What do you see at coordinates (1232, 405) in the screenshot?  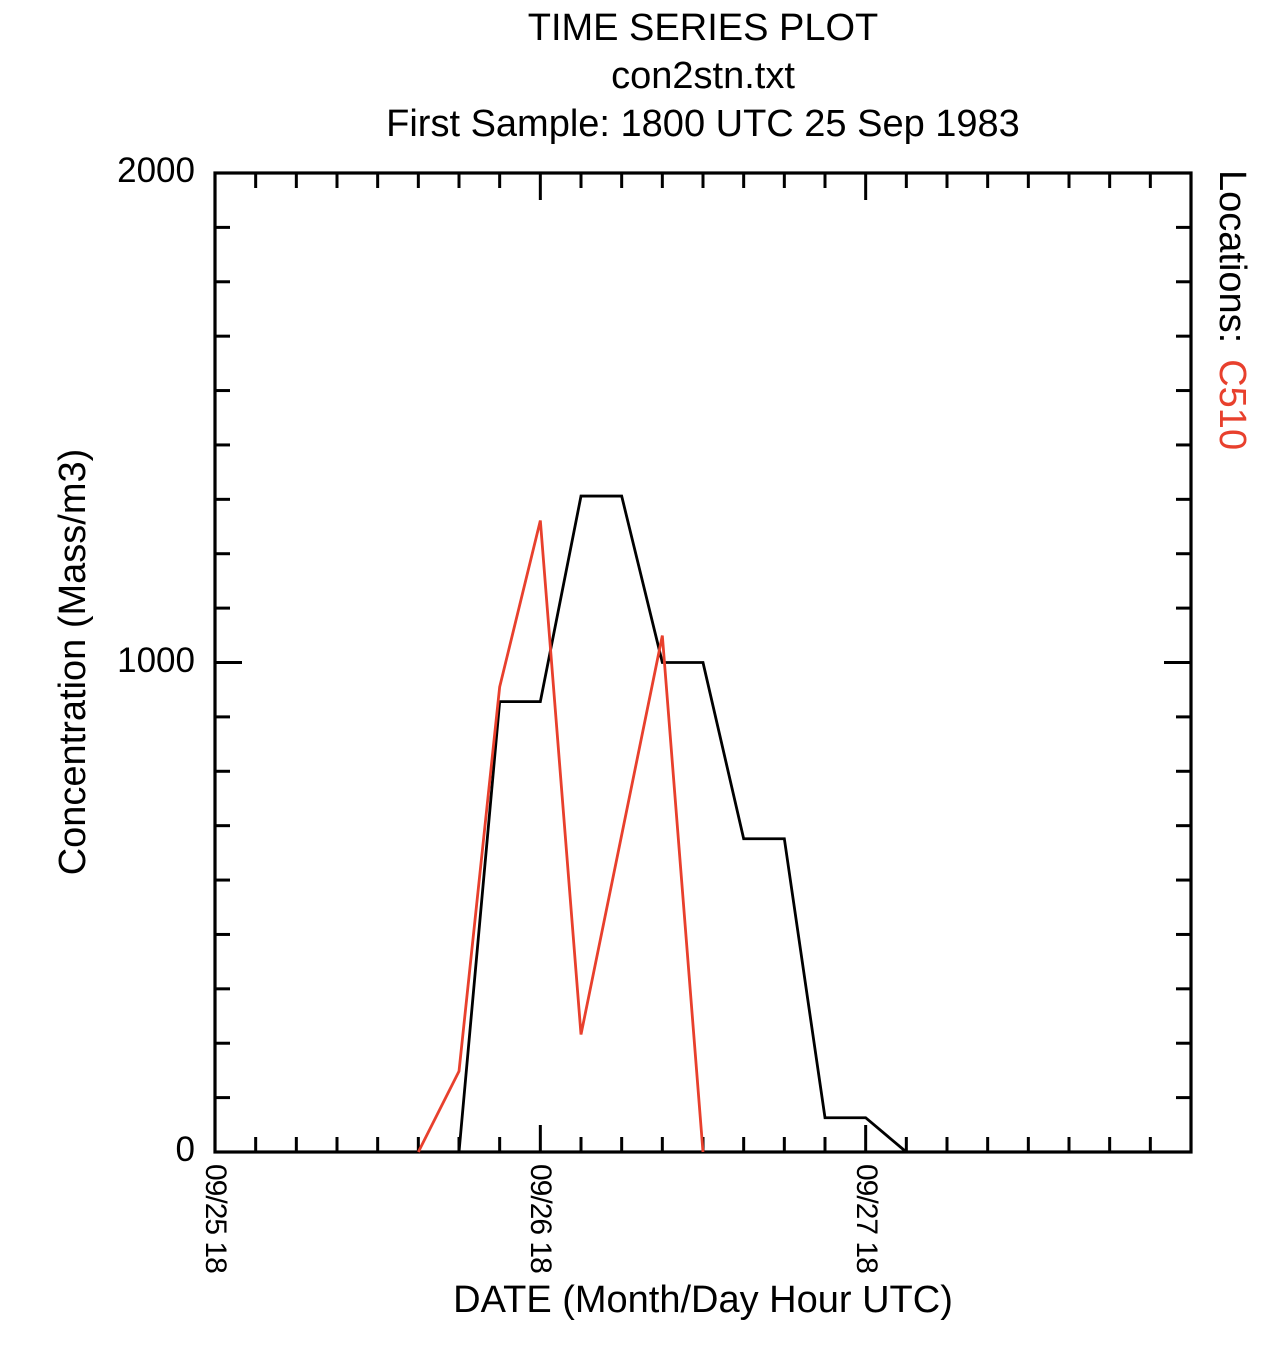 I see `legend-station-c510: C510` at bounding box center [1232, 405].